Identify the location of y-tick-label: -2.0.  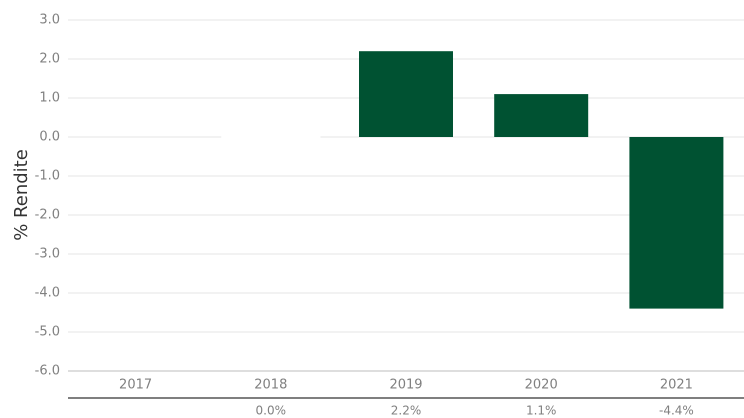
(47, 215).